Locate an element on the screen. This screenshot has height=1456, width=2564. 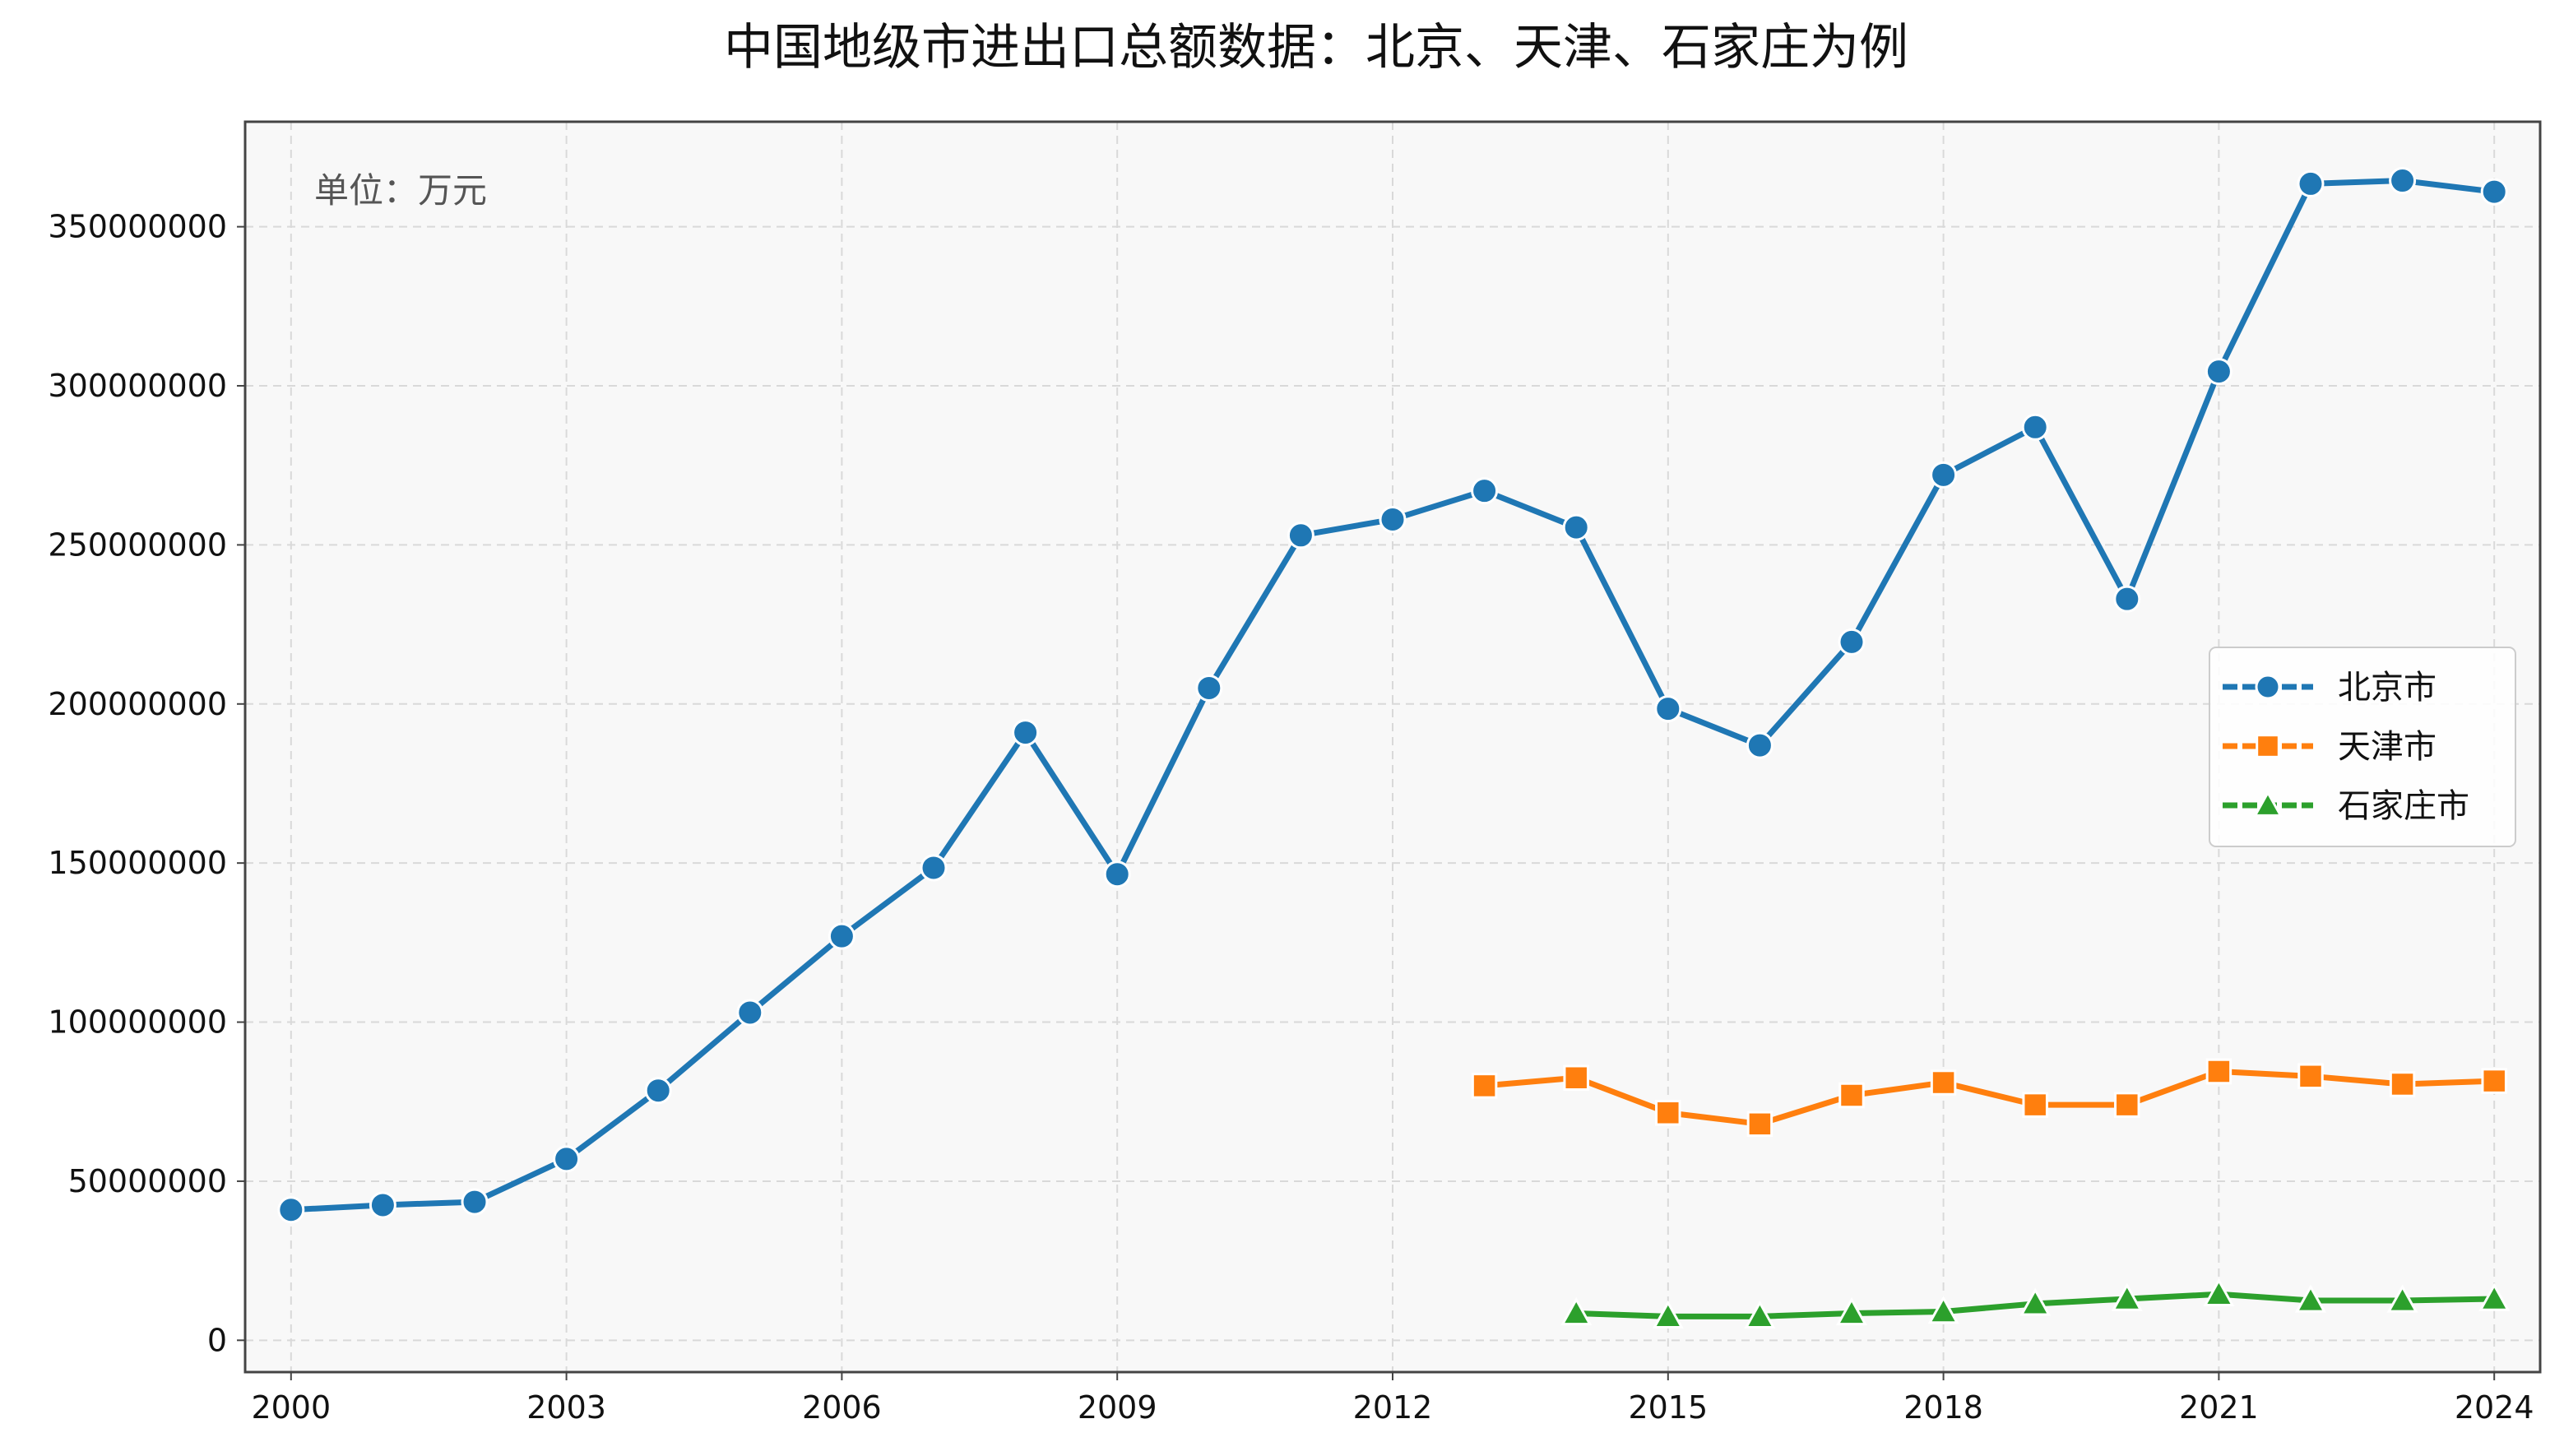
y-tick-label: 300000000 is located at coordinates (137, 386).